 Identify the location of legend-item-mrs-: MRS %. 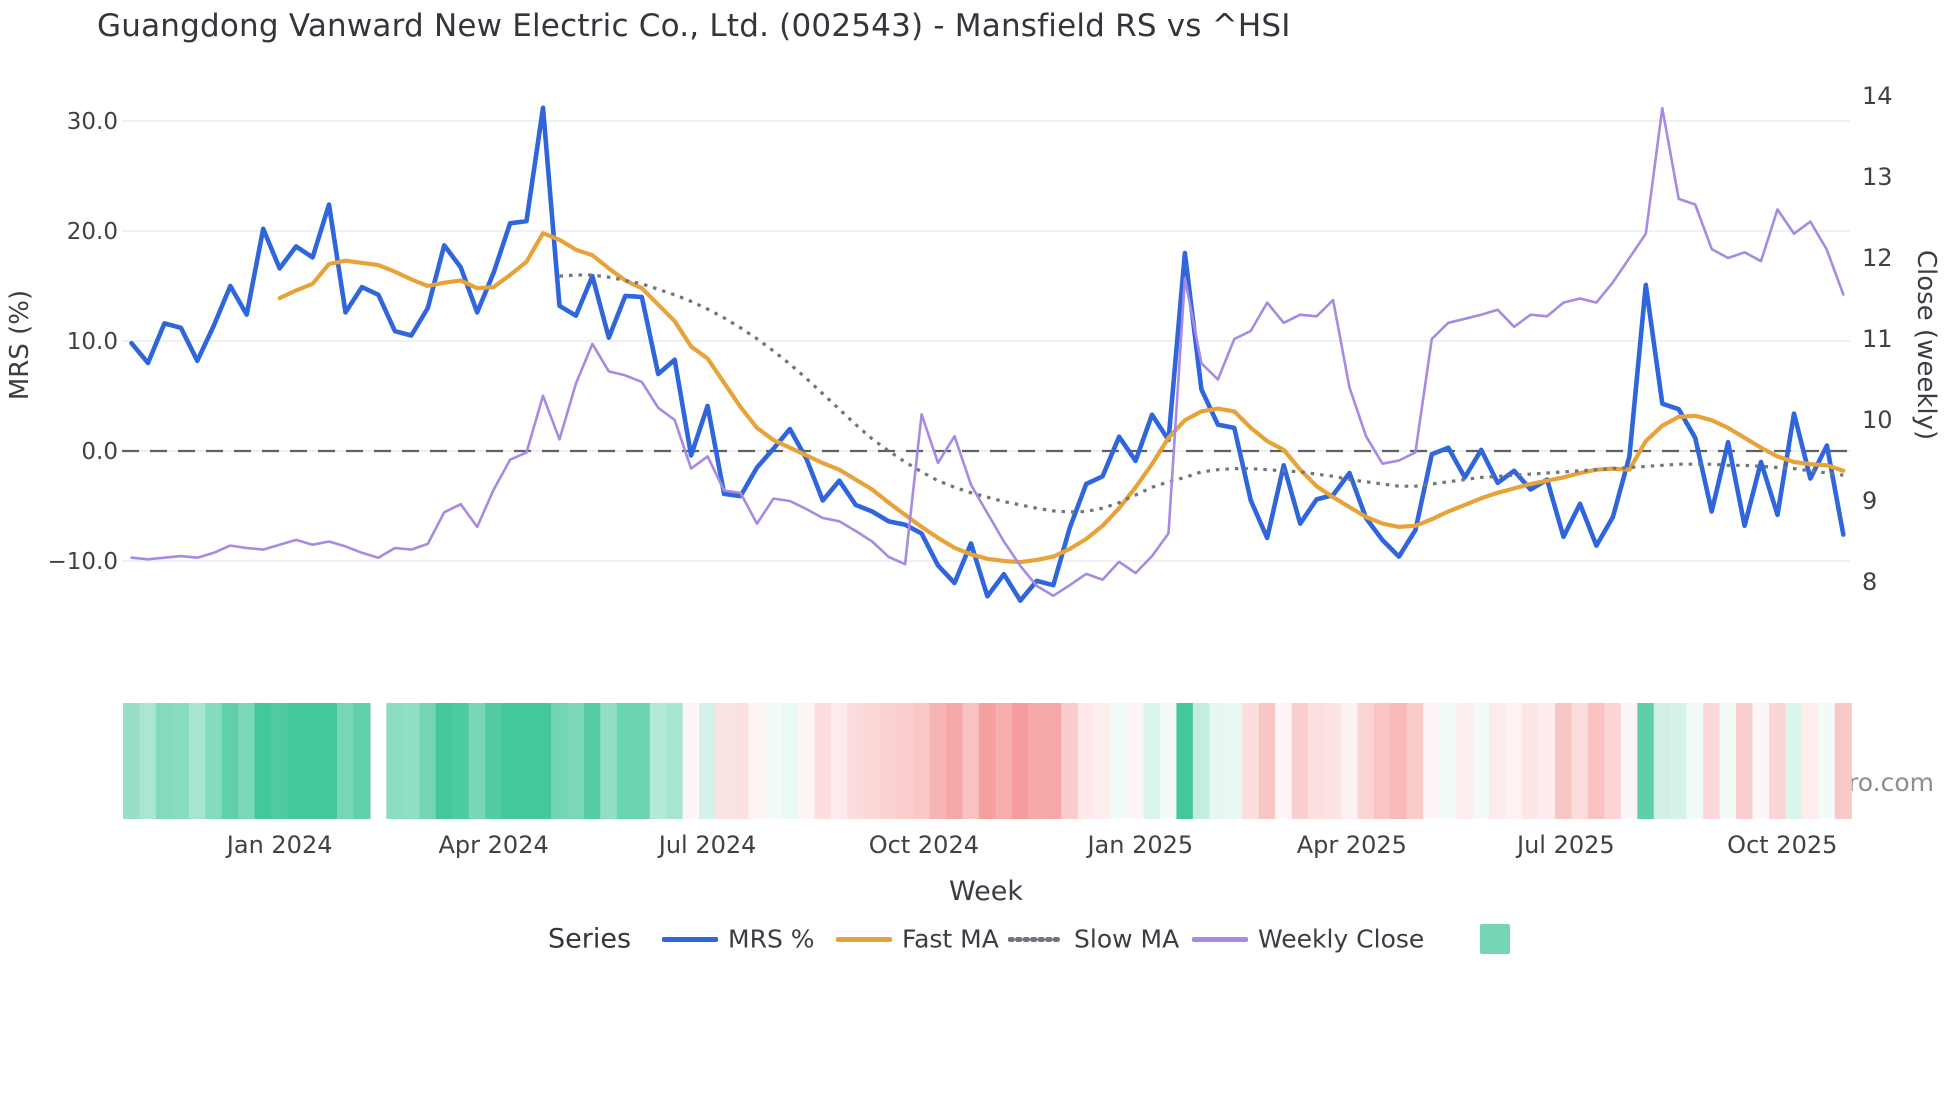
(738, 939).